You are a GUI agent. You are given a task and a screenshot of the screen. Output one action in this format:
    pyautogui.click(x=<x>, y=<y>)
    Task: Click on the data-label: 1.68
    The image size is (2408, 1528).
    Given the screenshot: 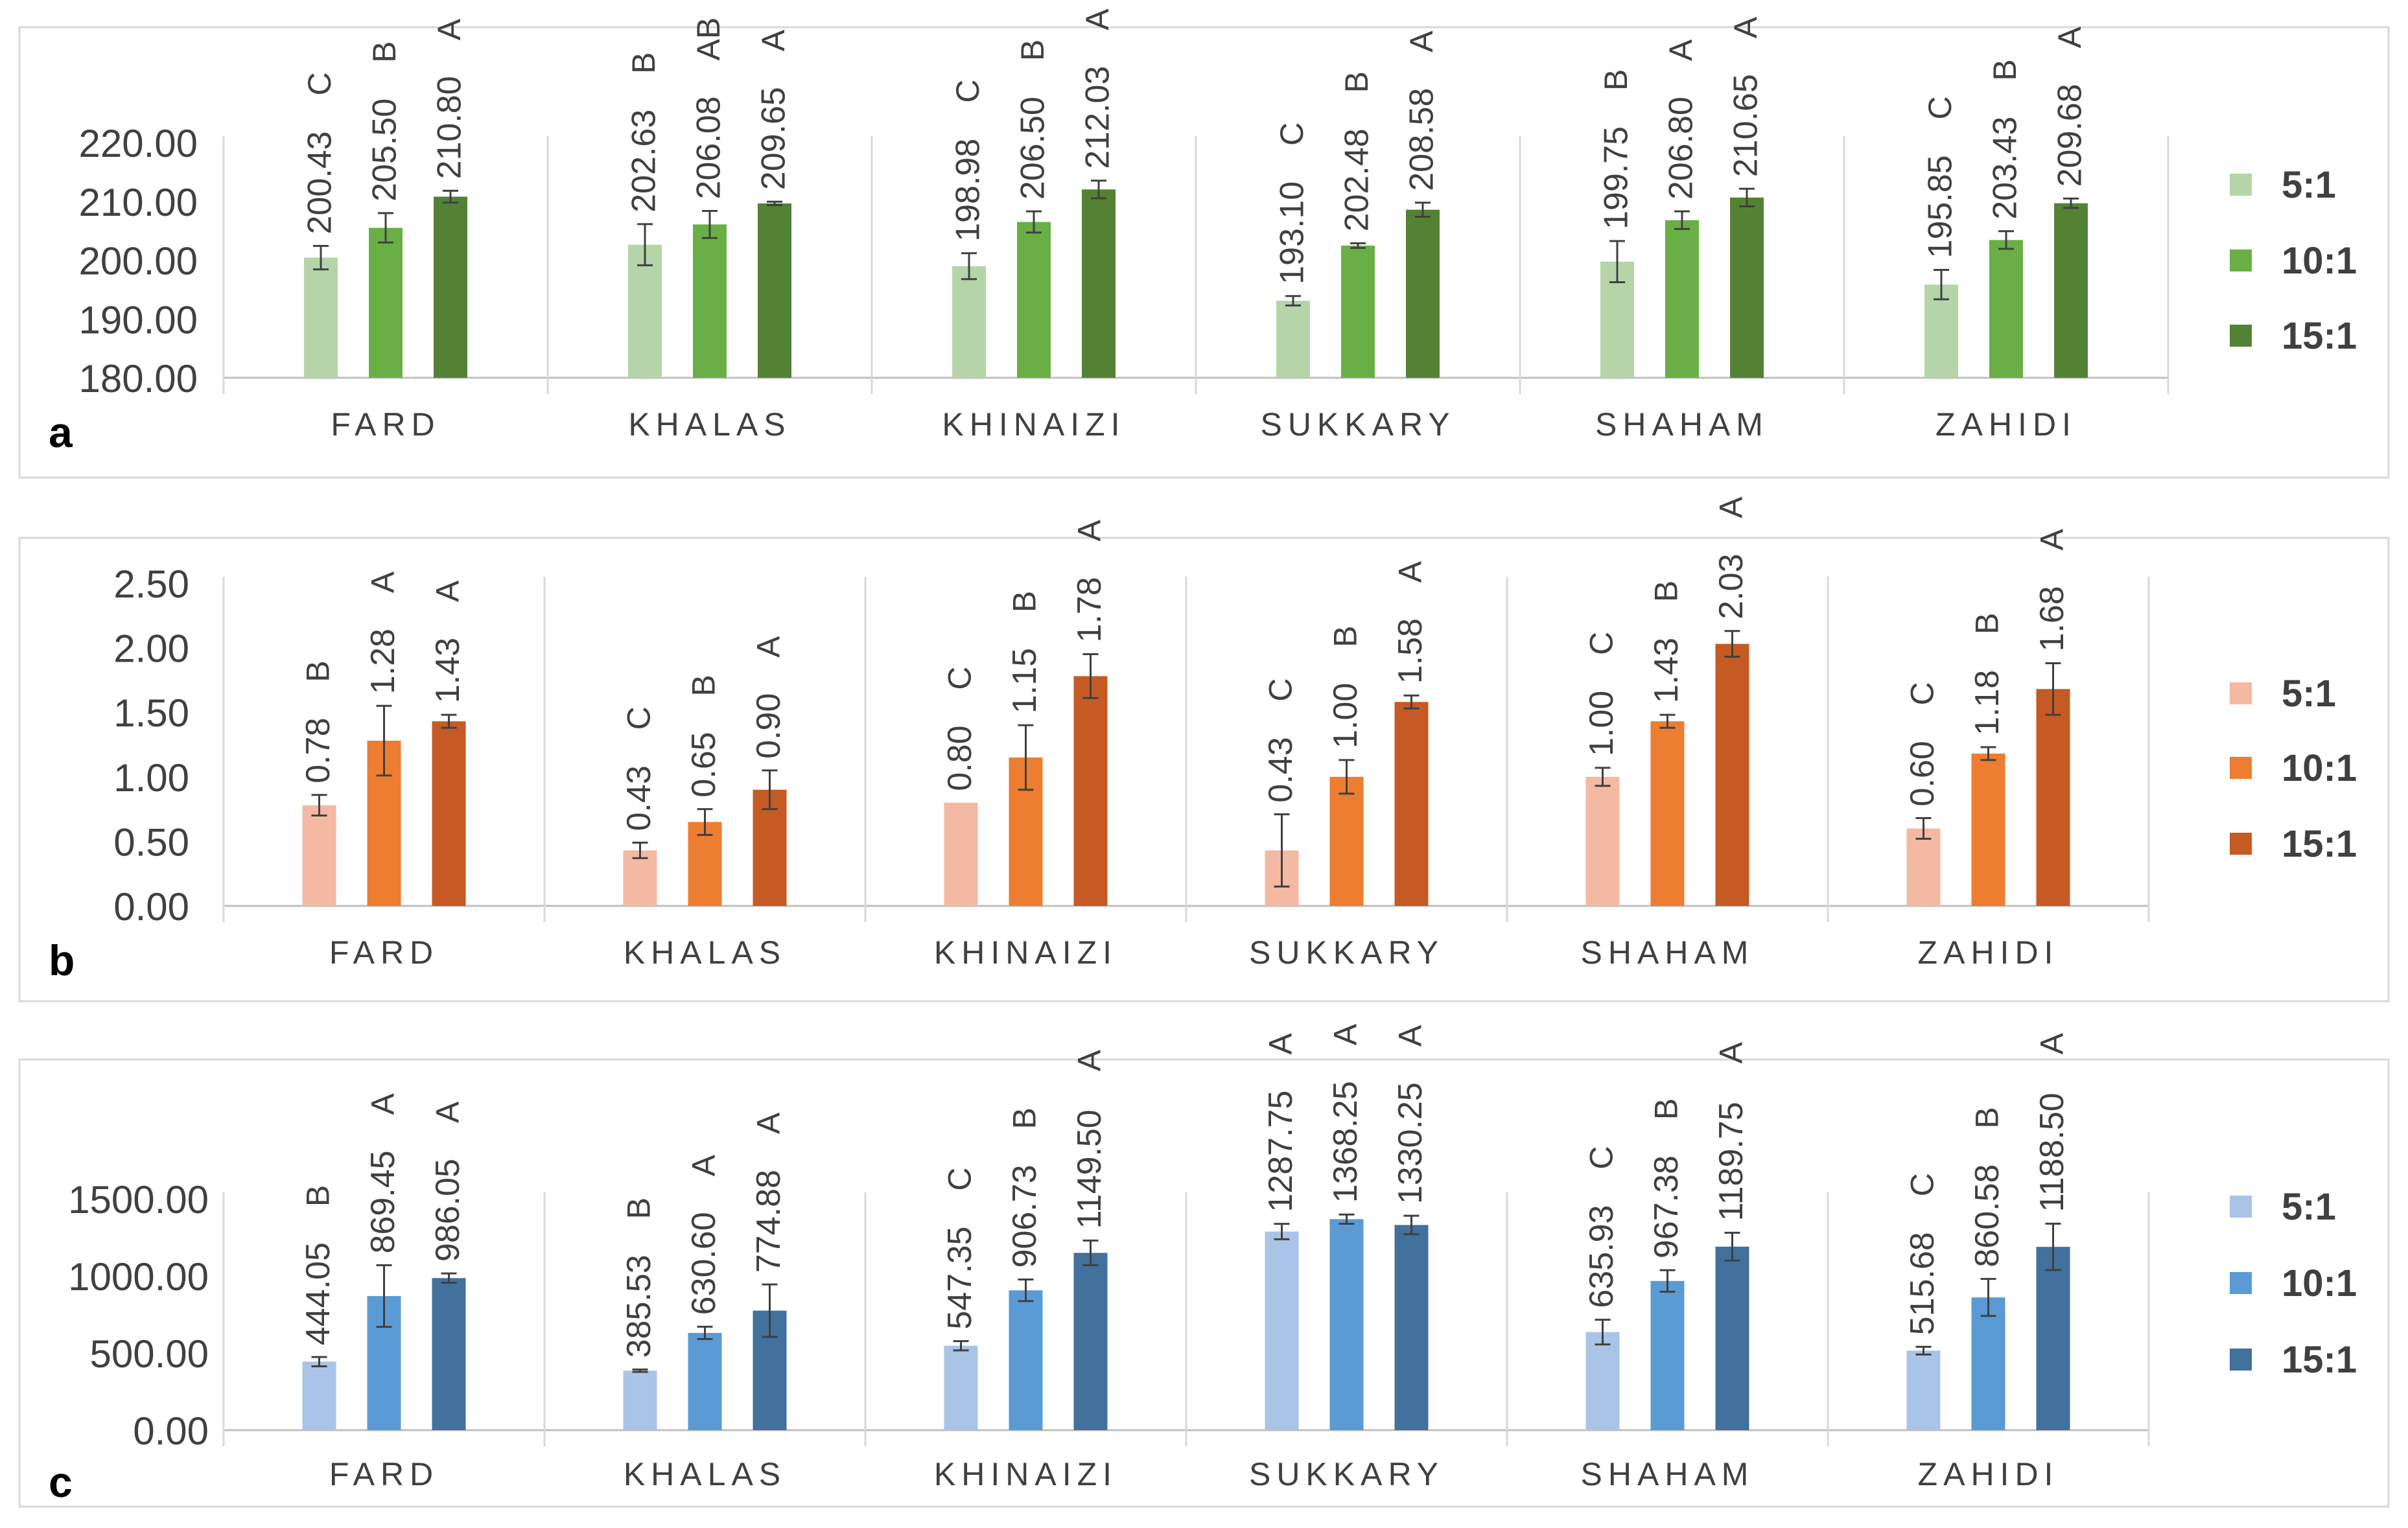 What is the action you would take?
    pyautogui.click(x=2052, y=618)
    